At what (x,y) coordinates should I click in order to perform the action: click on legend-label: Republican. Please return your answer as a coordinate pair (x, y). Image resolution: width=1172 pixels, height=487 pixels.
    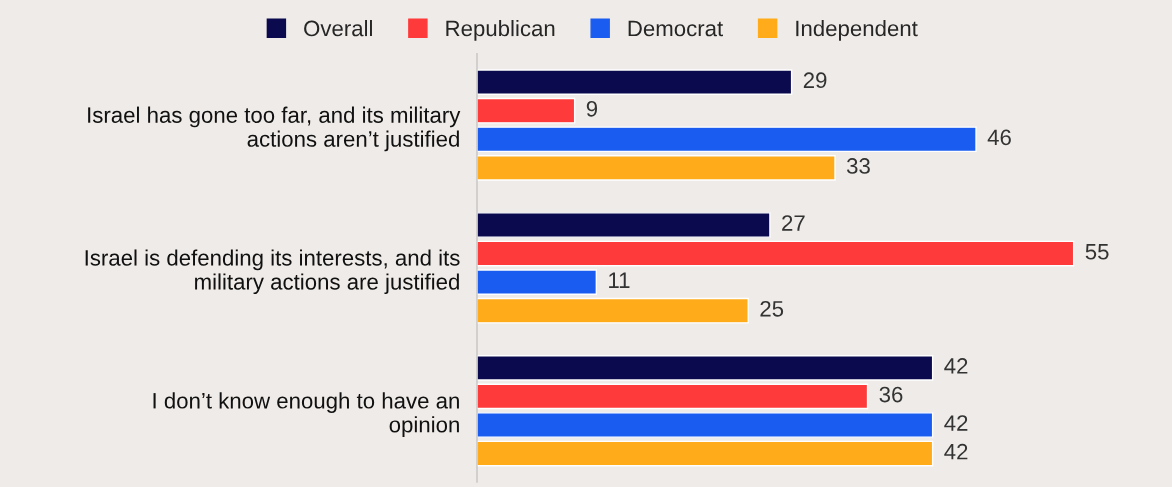
    Looking at the image, I should click on (500, 30).